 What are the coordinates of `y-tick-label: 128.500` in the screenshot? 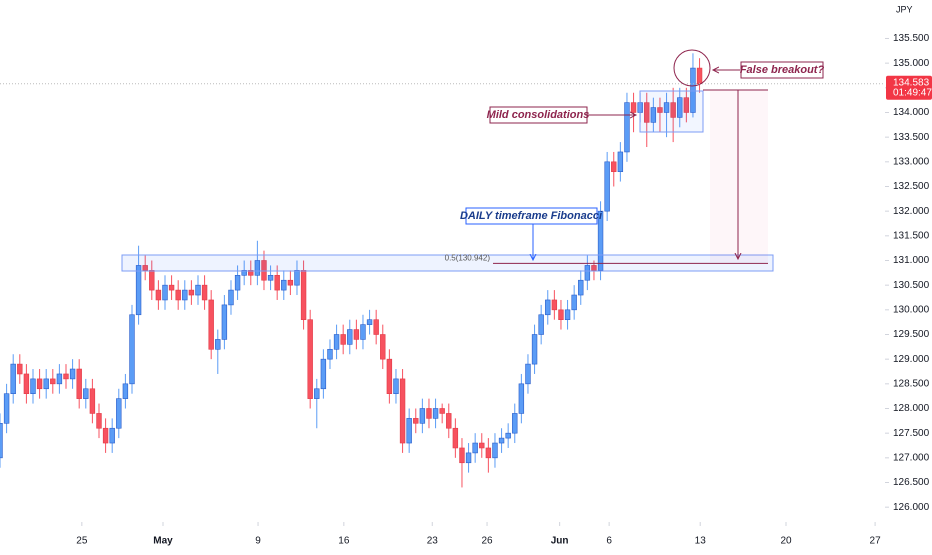 It's located at (911, 383).